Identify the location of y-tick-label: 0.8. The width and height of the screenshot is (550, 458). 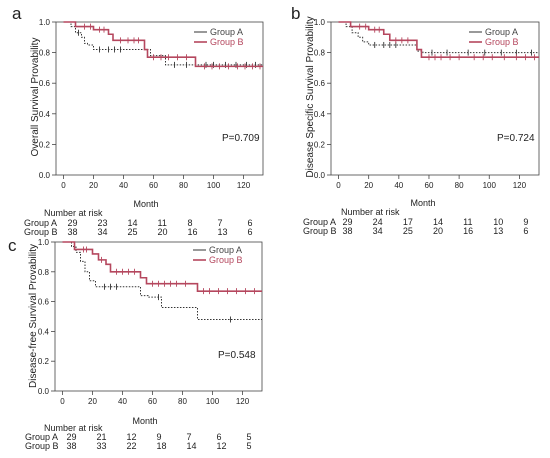
(45, 53).